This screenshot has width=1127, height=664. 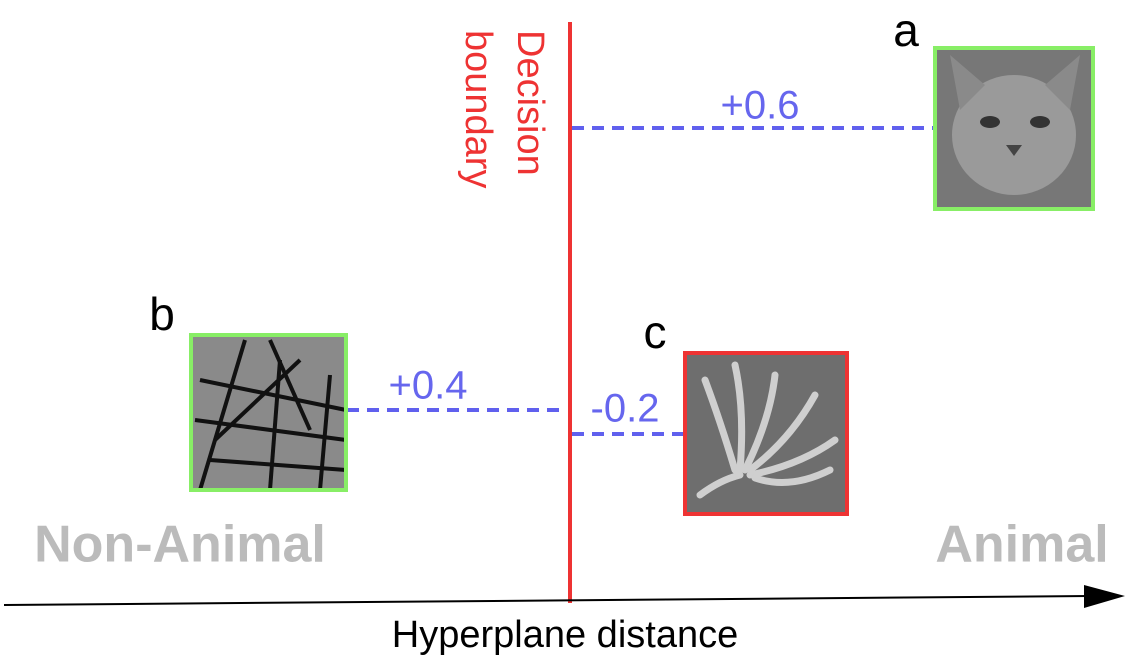 What do you see at coordinates (530, 103) in the screenshot?
I see `boundary-label: Decision` at bounding box center [530, 103].